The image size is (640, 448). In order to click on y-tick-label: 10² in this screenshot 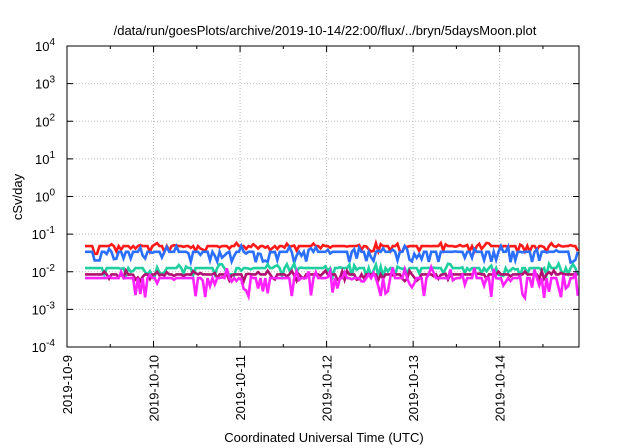, I will do `click(45, 120)`.